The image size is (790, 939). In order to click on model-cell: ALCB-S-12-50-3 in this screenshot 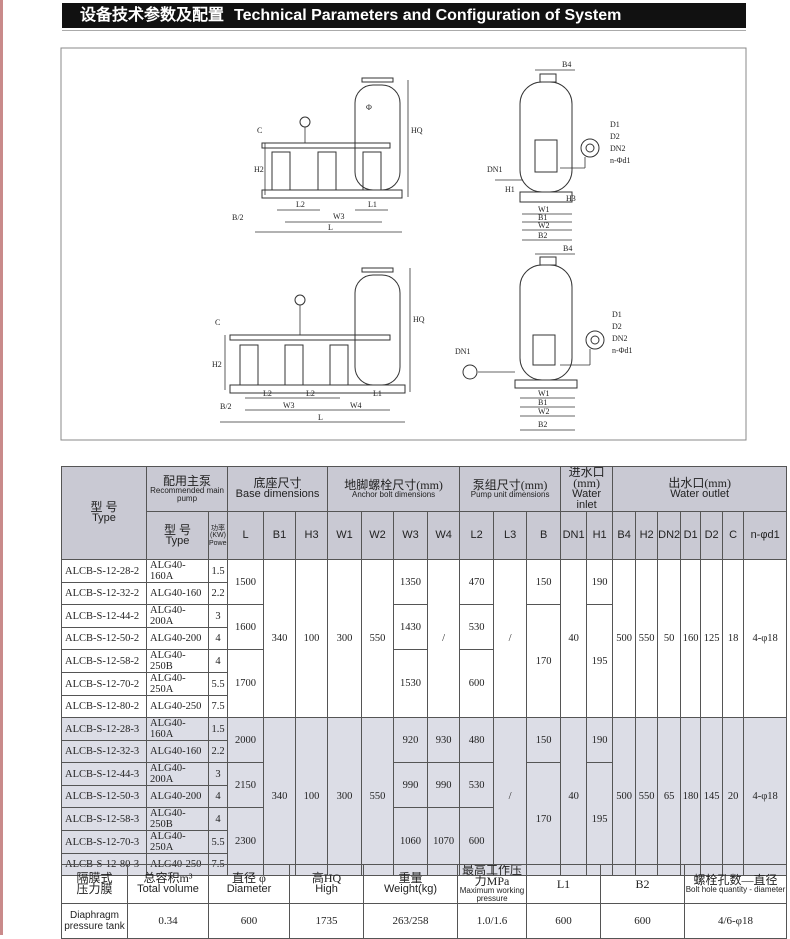, I will do `click(104, 796)`.